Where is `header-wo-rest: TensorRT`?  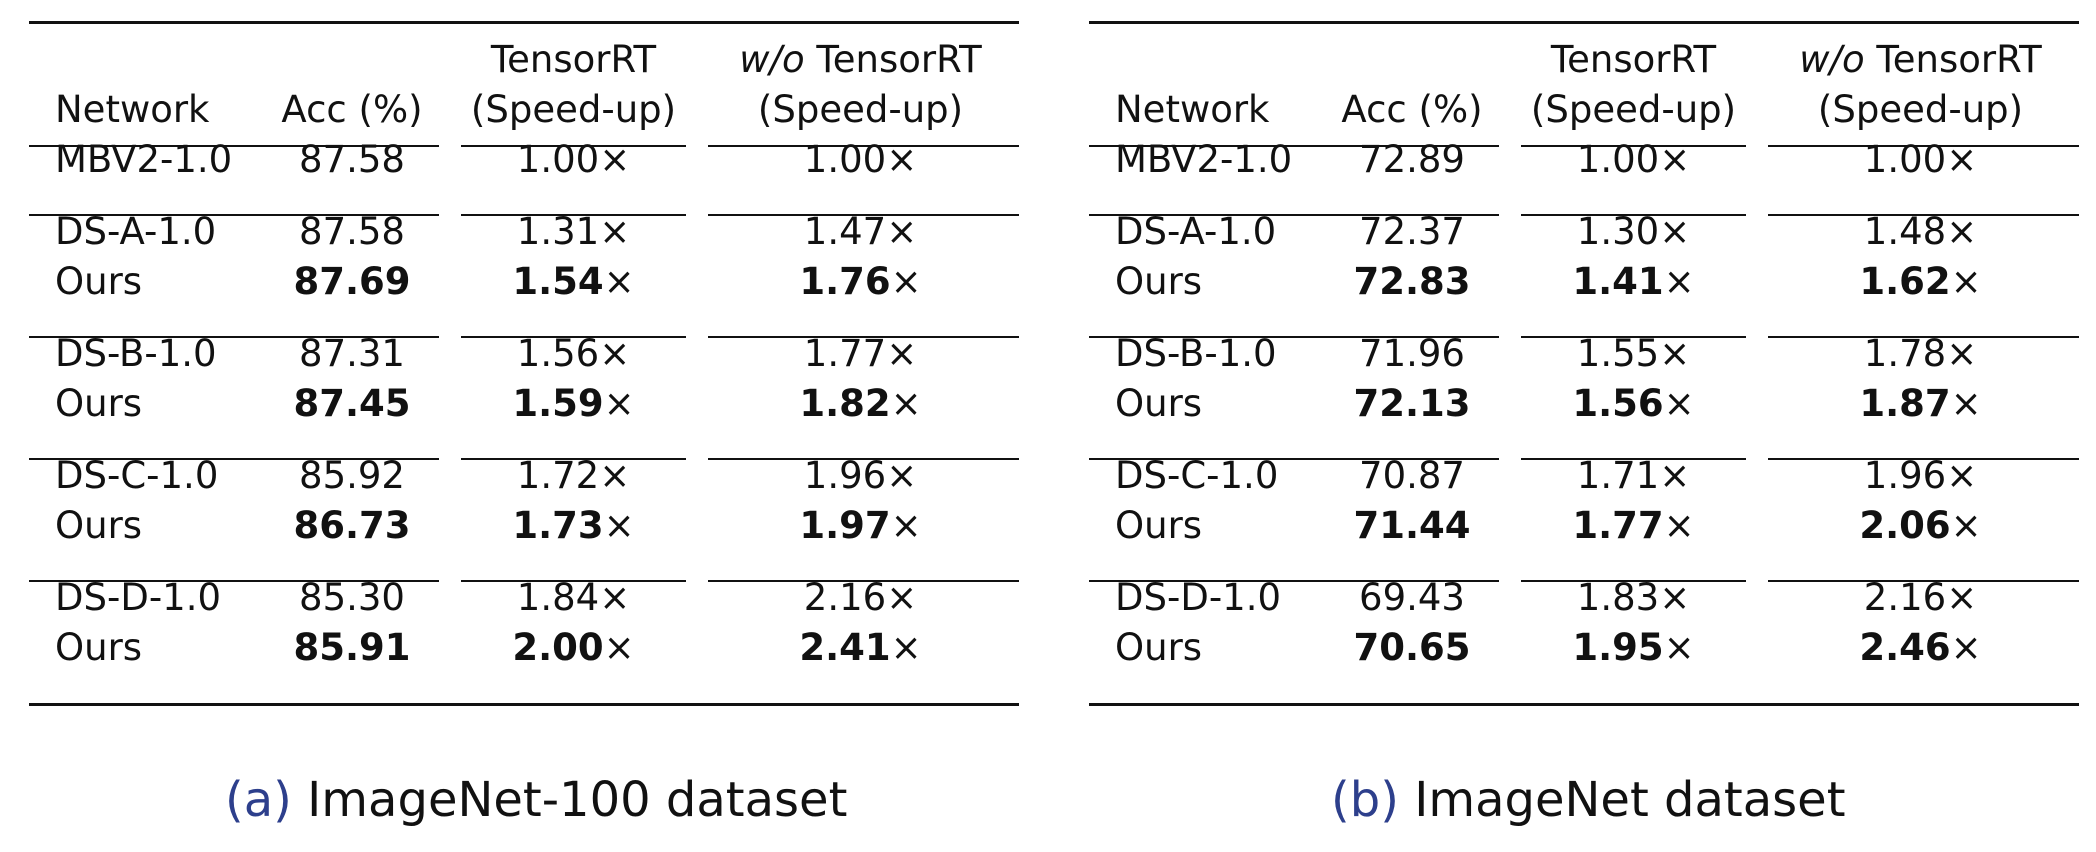
header-wo-rest: TensorRT is located at coordinates (893, 59).